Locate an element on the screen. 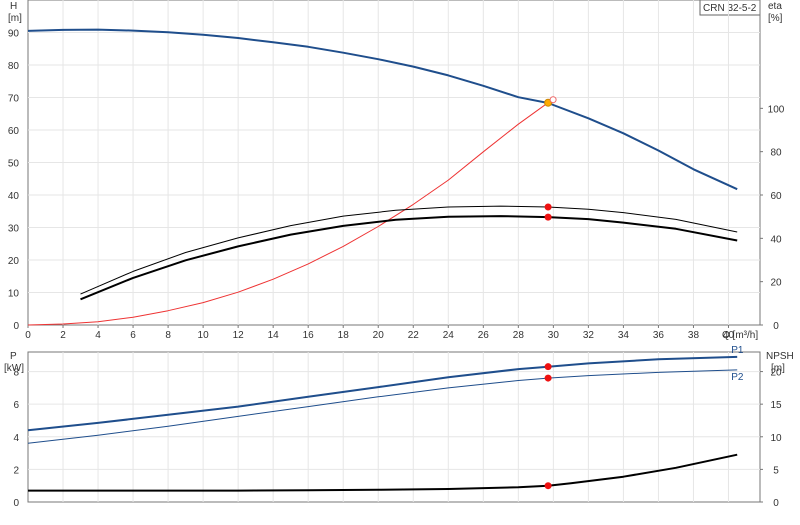  top-left-tick-label: 50 is located at coordinates (14, 164).